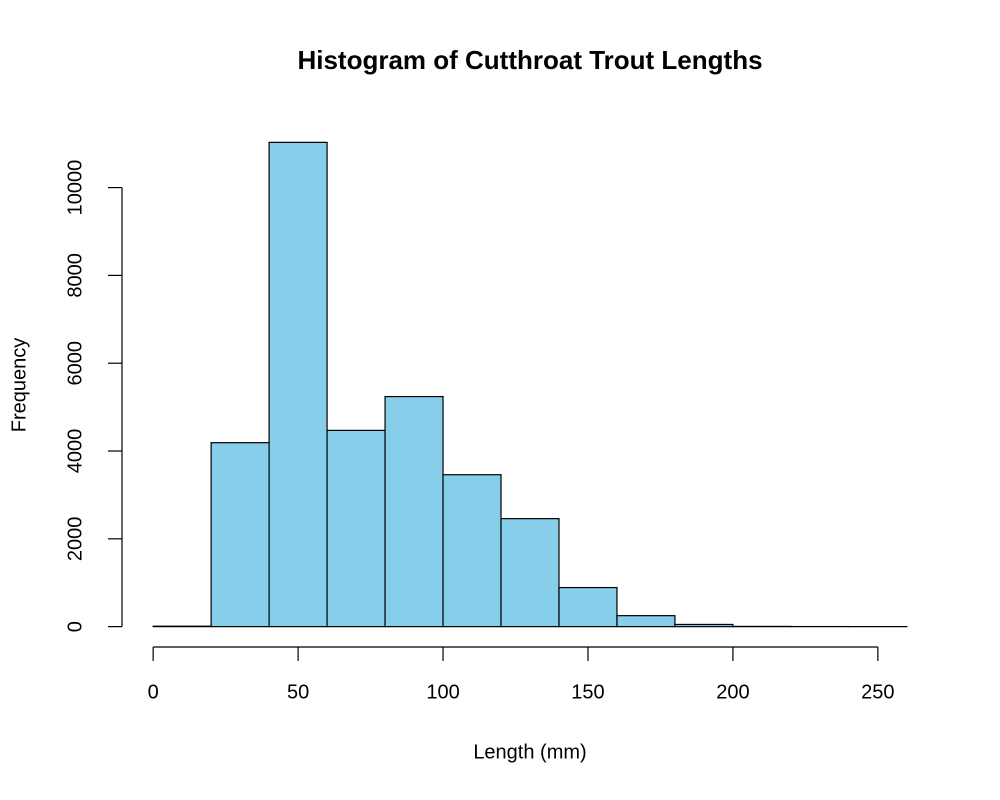  I want to click on y-tick-label: 2000, so click(75, 539).